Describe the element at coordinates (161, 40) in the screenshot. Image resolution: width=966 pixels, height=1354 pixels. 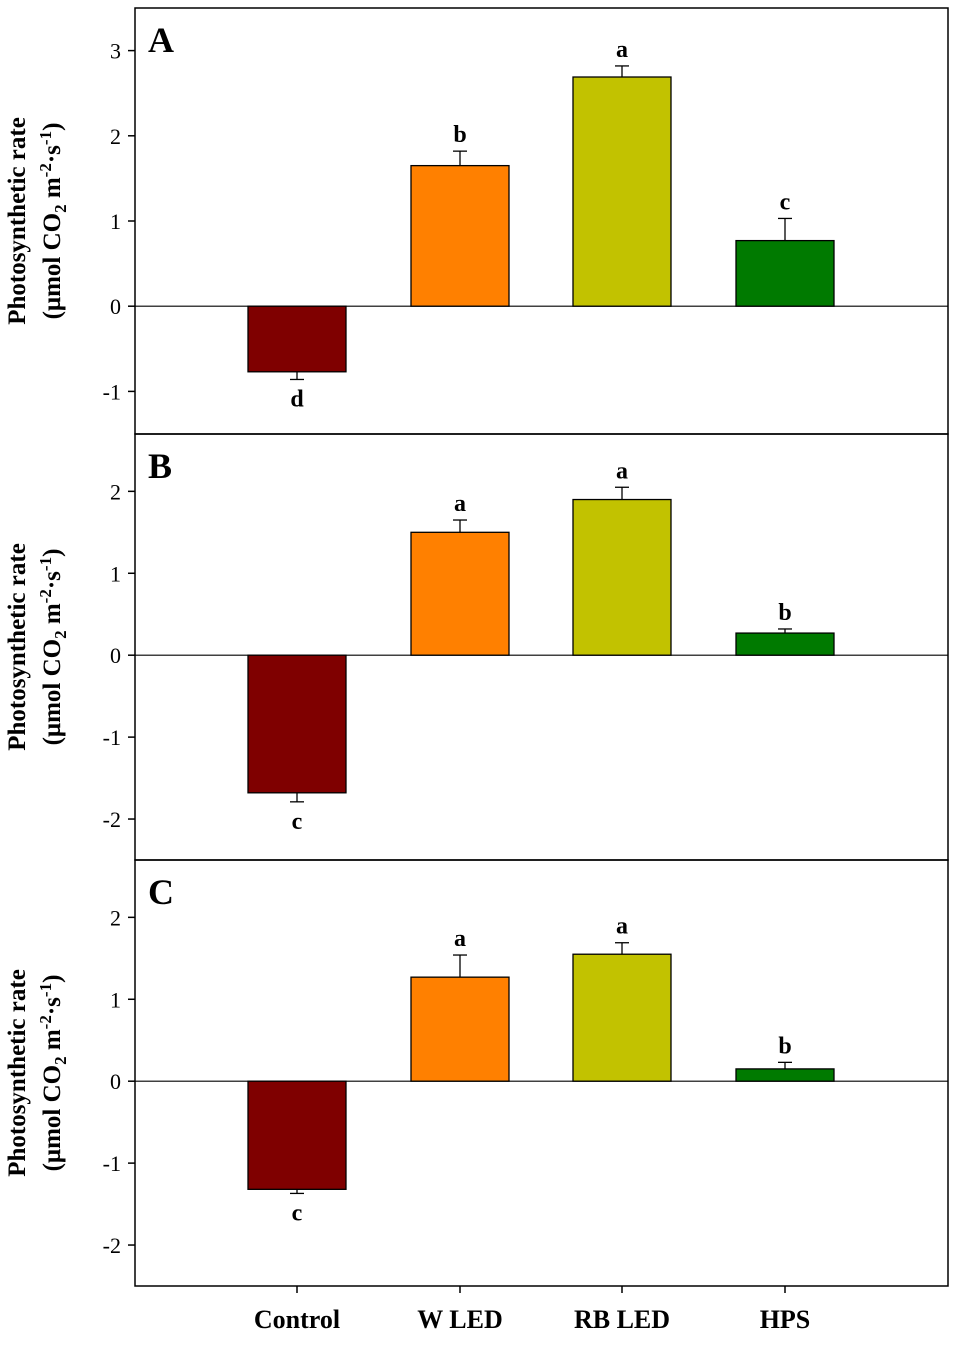
I see `panel-letter: A` at that location.